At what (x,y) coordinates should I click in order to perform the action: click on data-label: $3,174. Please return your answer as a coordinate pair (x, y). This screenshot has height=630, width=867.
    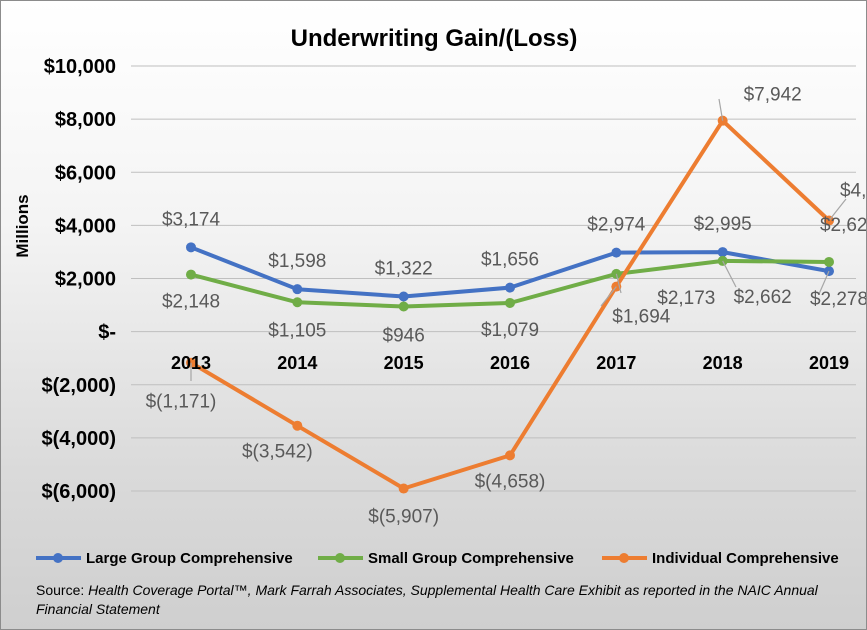
    Looking at the image, I should click on (191, 219).